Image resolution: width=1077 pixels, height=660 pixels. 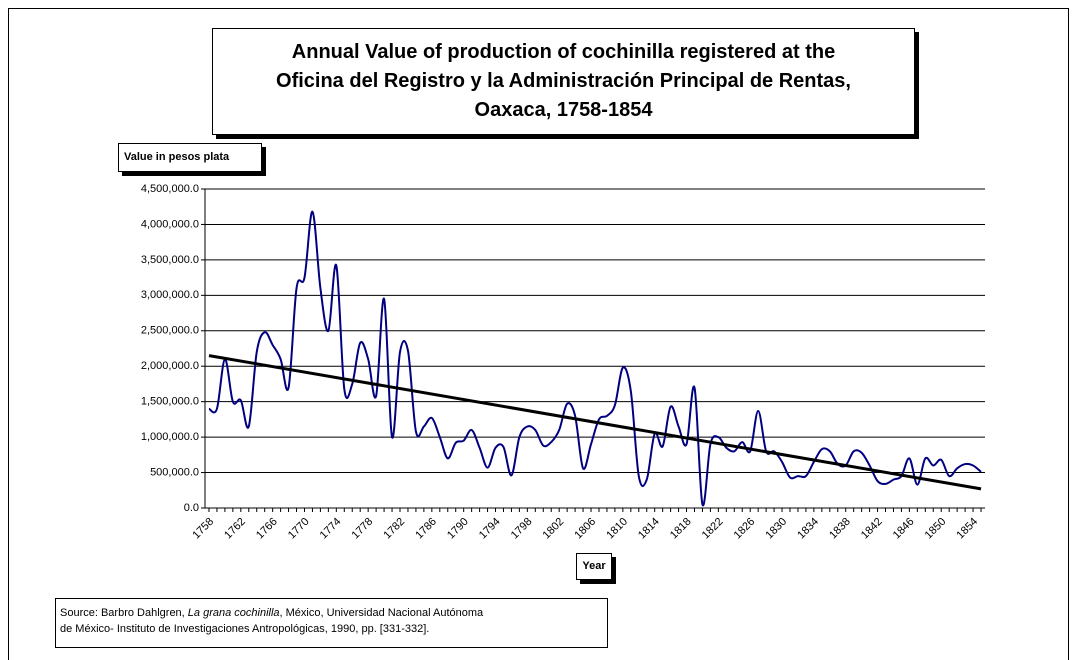 What do you see at coordinates (170, 295) in the screenshot?
I see `y-tick-label: 3,000,000.0` at bounding box center [170, 295].